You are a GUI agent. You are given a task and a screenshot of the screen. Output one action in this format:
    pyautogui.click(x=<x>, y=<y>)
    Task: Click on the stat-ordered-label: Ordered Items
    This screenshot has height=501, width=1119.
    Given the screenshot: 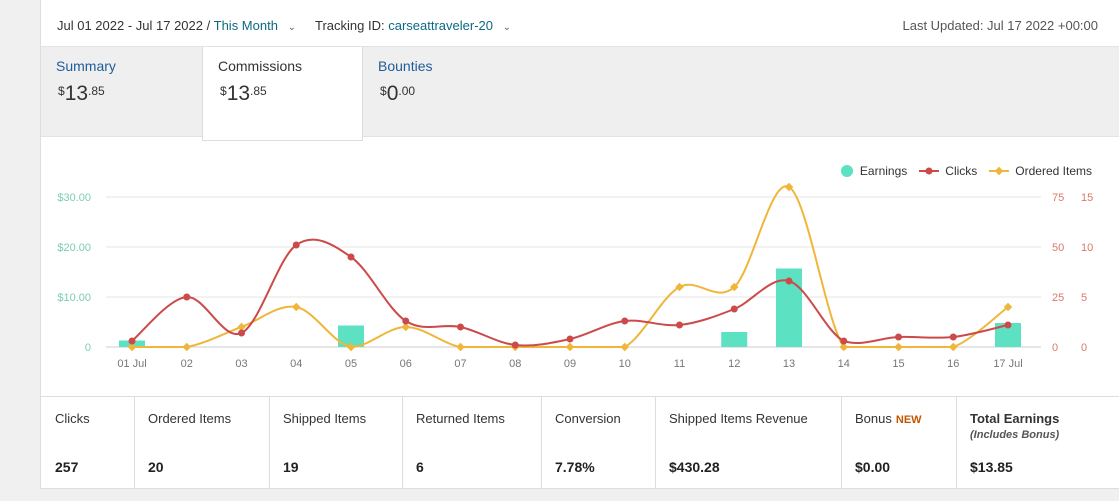 What is the action you would take?
    pyautogui.click(x=190, y=418)
    